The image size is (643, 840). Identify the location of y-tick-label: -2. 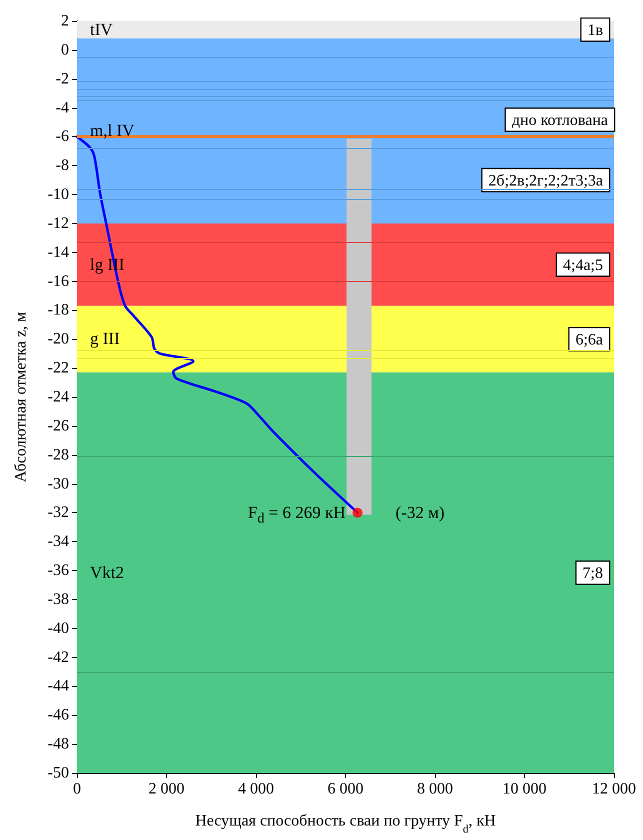
(62, 79).